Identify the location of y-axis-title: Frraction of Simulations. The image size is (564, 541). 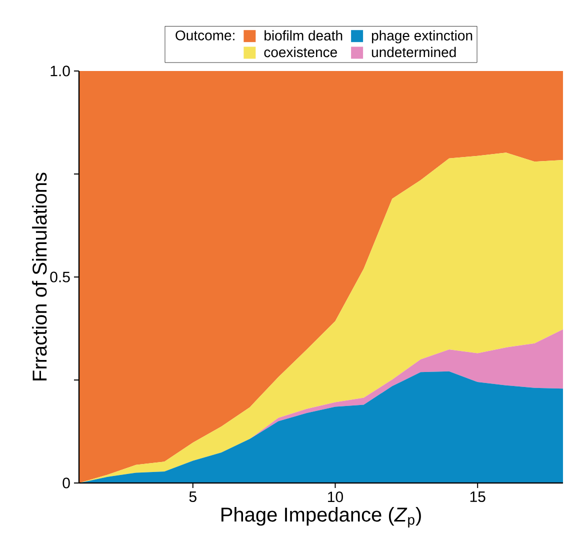
(39, 276).